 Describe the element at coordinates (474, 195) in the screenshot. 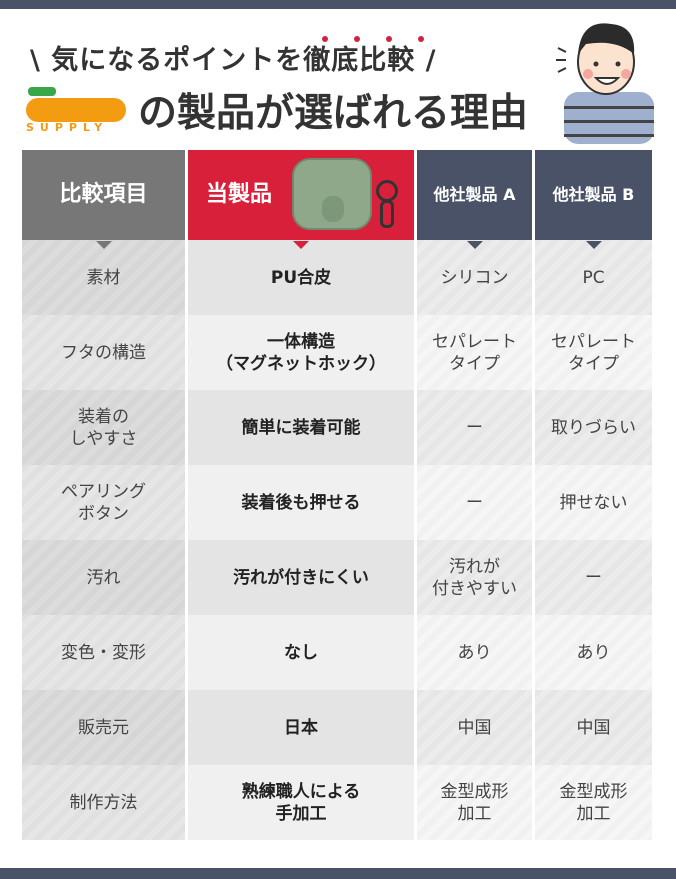

I see `header-competitor-a: 他社製品 A` at that location.